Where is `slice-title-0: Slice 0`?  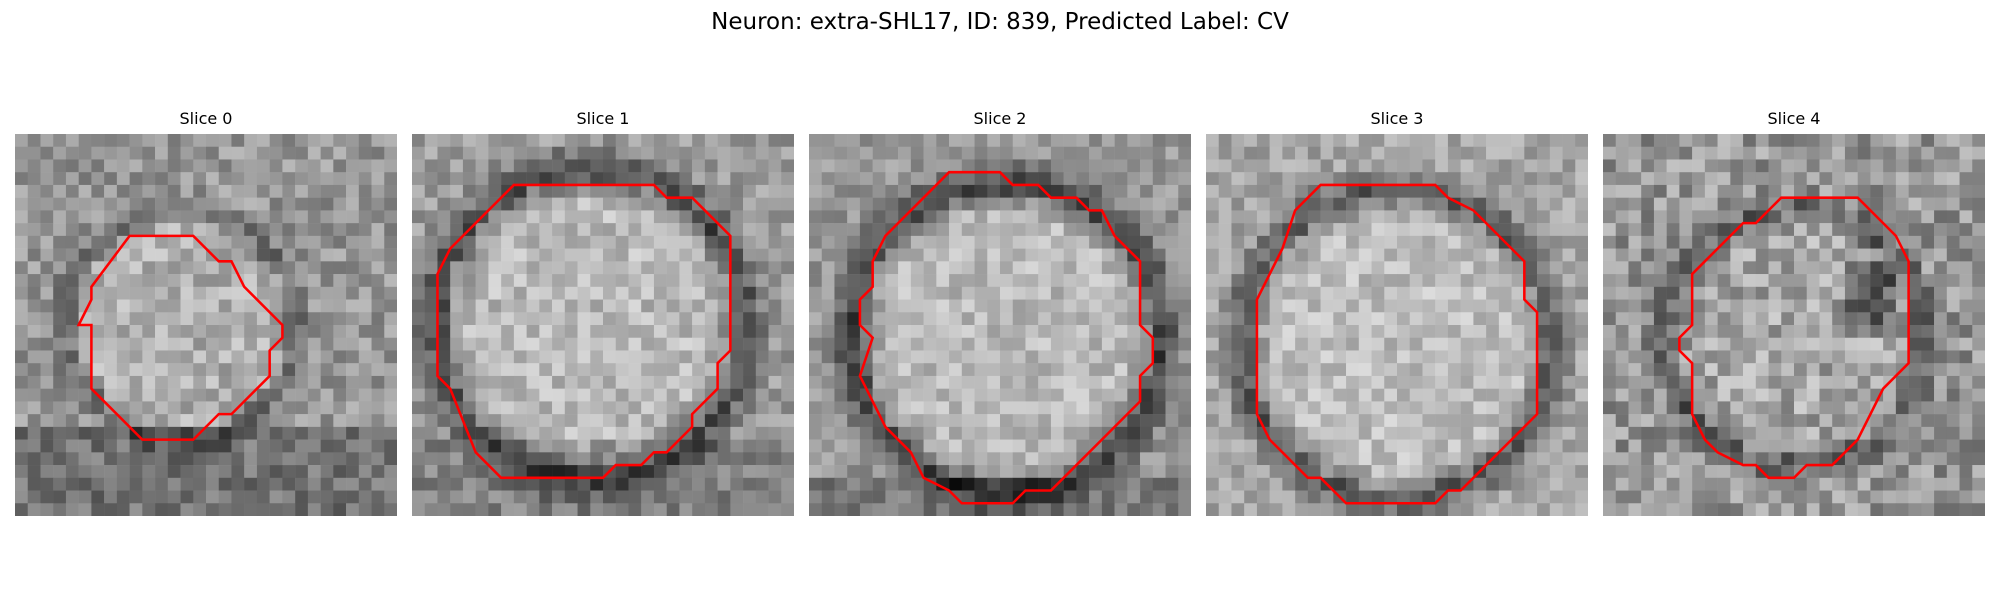 slice-title-0: Slice 0 is located at coordinates (206, 118).